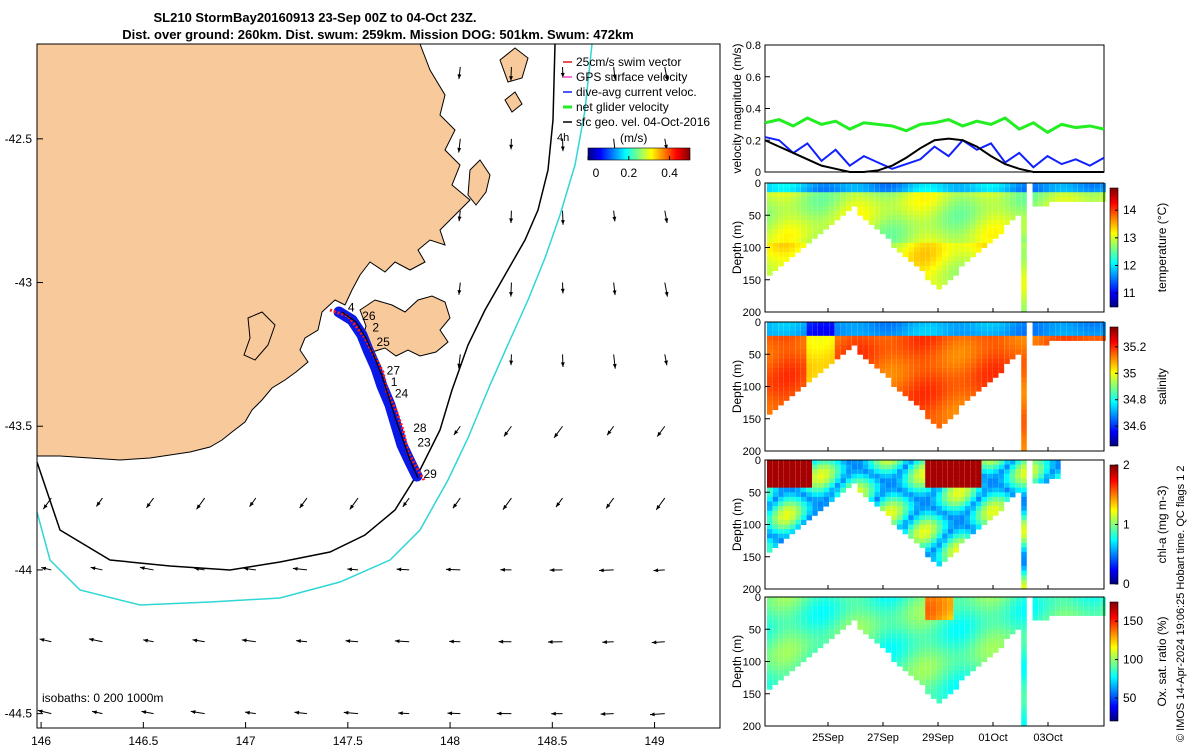 This screenshot has height=750, width=1200. I want to click on section-colorbar-tick-label: 14, so click(1130, 210).